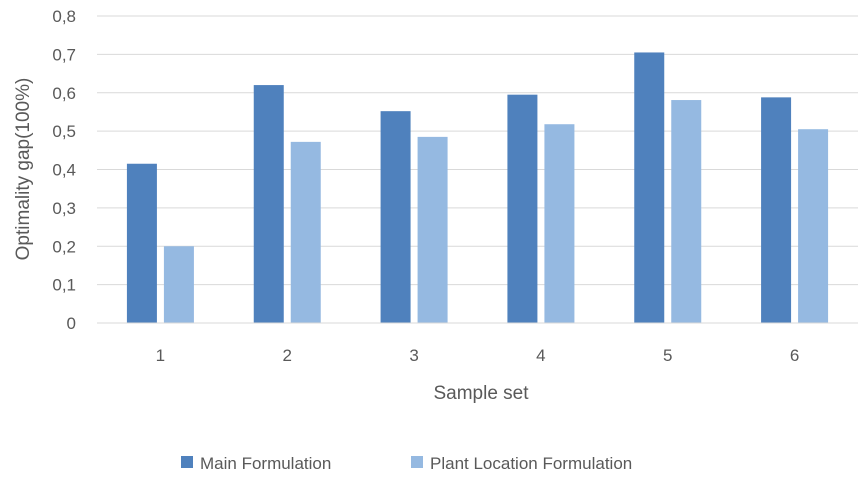 This screenshot has height=480, width=858. What do you see at coordinates (71, 323) in the screenshot?
I see `y-tick-label: 0` at bounding box center [71, 323].